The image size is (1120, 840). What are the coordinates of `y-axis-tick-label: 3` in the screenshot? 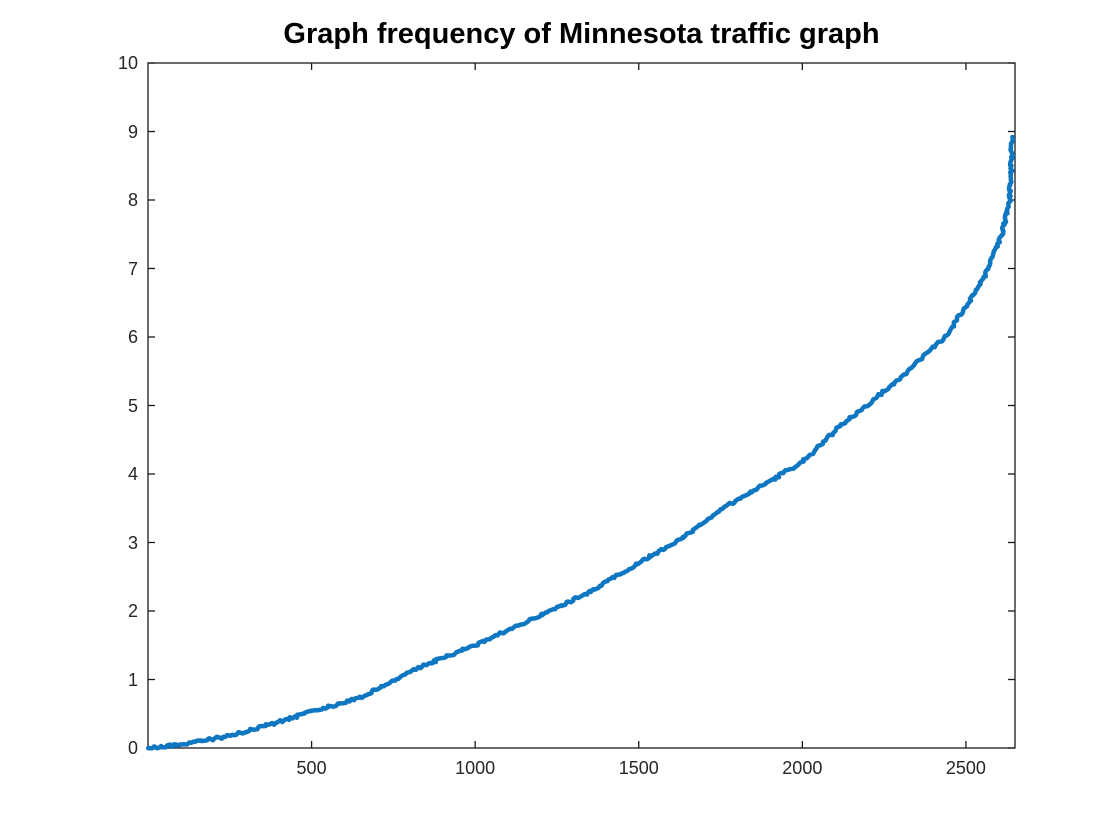 It's located at (132, 542).